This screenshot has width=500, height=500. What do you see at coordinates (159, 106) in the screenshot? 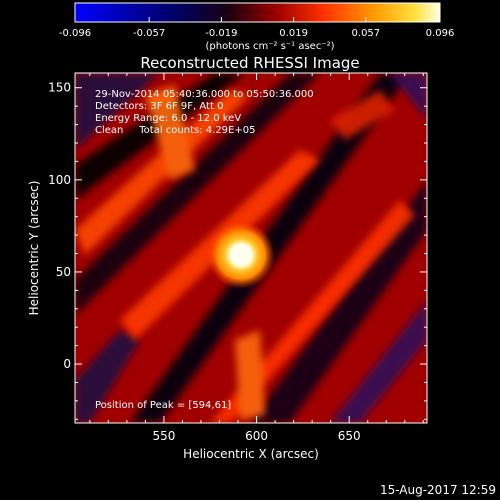
I see `annotation-detectors: Detectors: 3F 6F 9F, Att 0` at bounding box center [159, 106].